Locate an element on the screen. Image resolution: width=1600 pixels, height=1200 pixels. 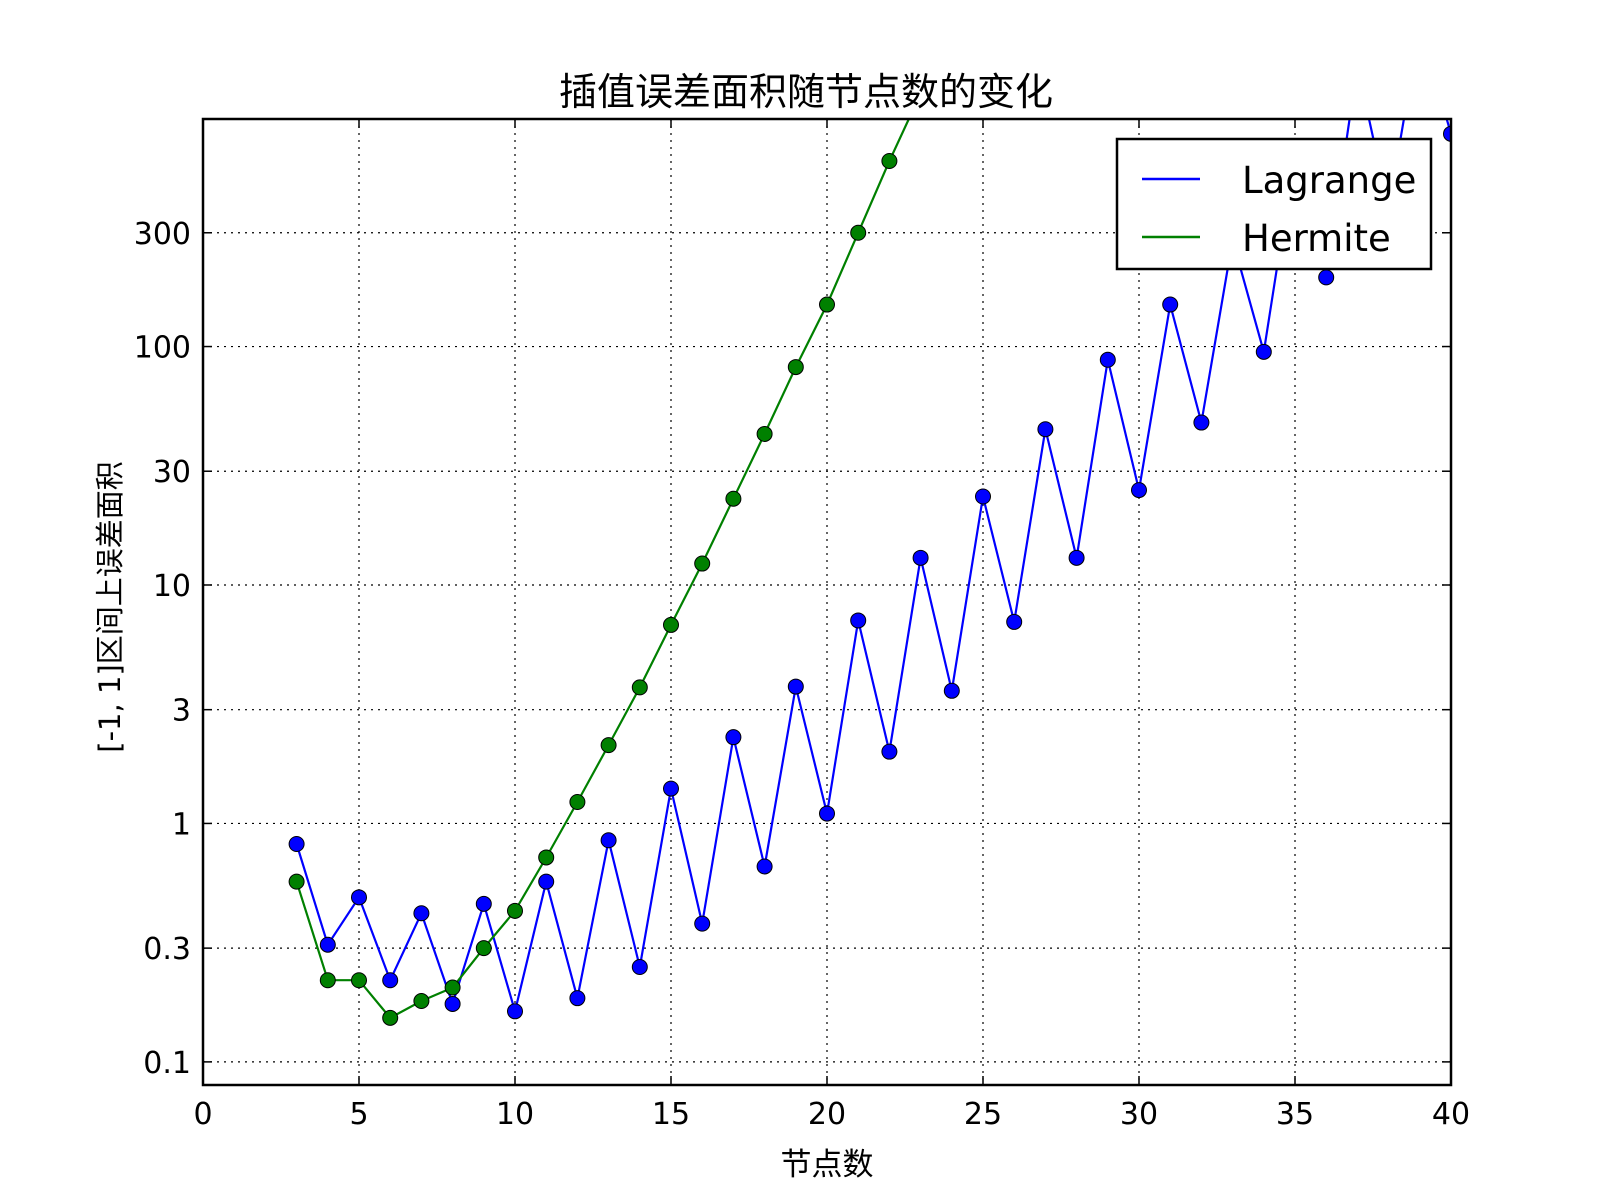
x-tick-label: 30 is located at coordinates (1139, 1114).